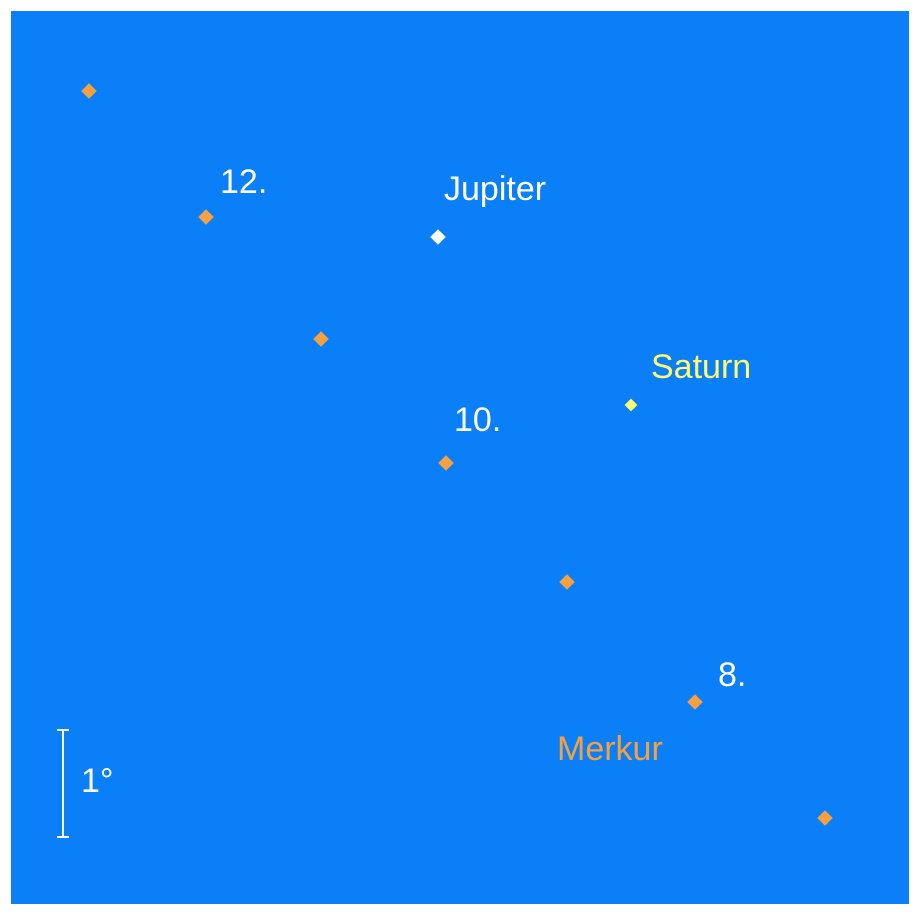 The image size is (920, 912). What do you see at coordinates (63, 837) in the screenshot?
I see `scale-bar-bottom-cap` at bounding box center [63, 837].